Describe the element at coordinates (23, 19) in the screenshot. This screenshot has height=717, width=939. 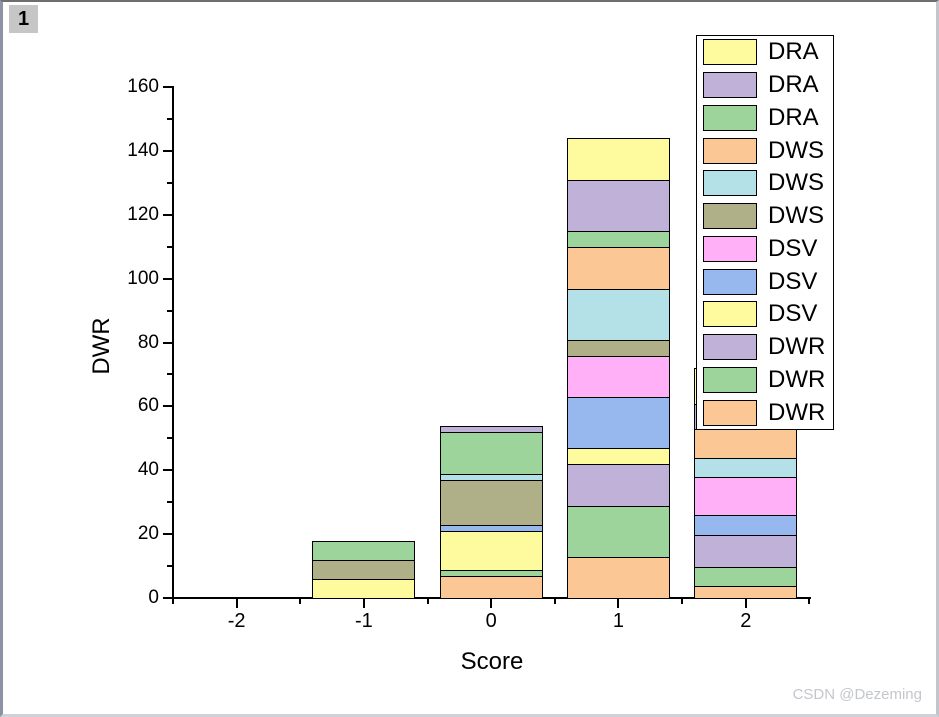
I see `page-number-tab: 1` at that location.